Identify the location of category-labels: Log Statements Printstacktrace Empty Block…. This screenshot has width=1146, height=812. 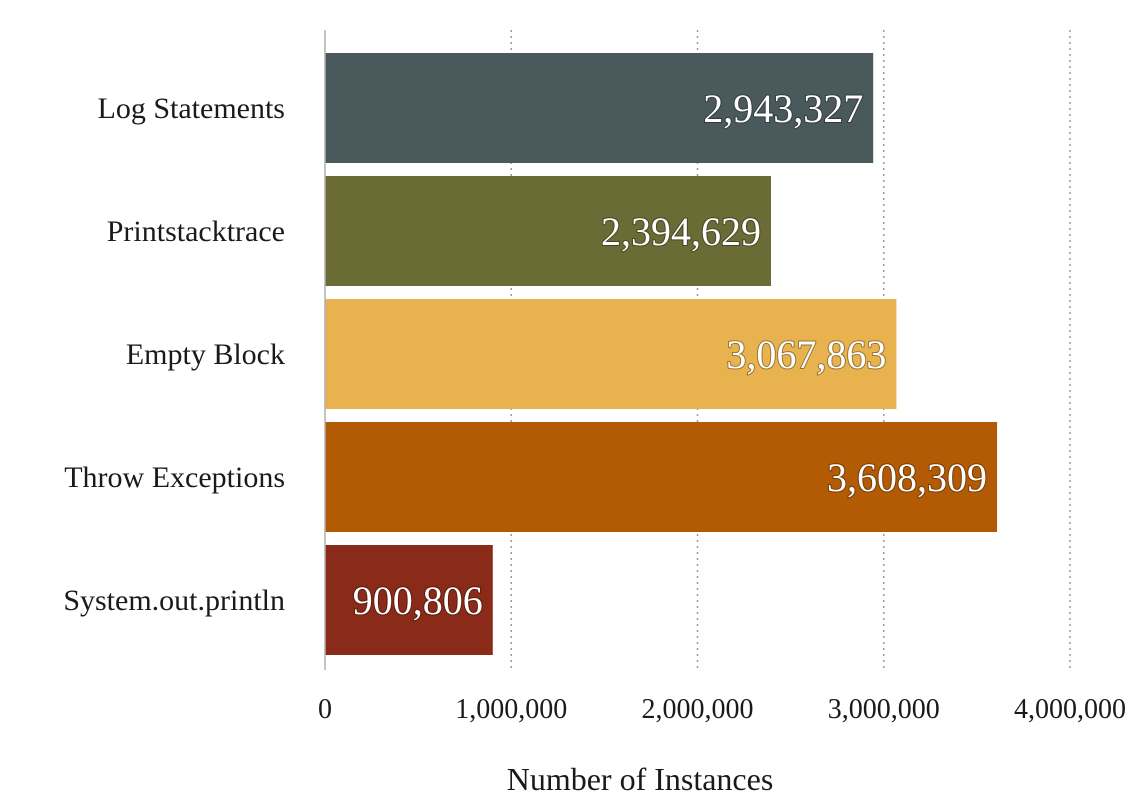
(174, 354).